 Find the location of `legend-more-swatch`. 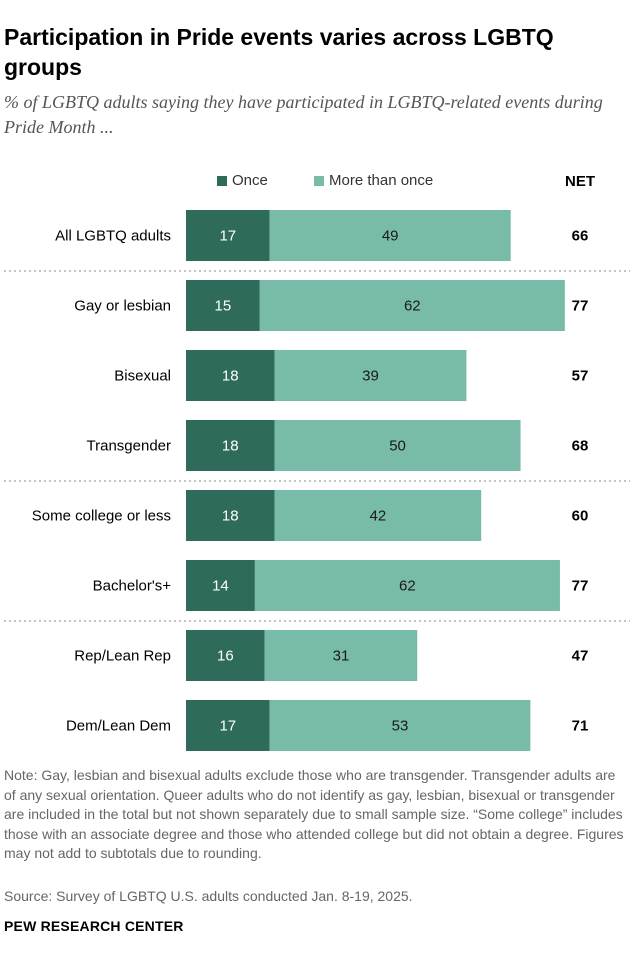

legend-more-swatch is located at coordinates (319, 180).